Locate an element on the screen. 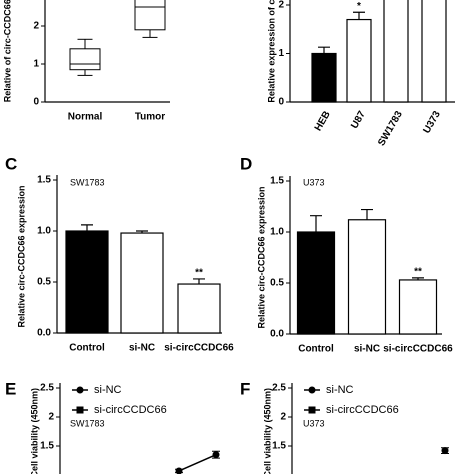 The height and width of the screenshot is (474, 474). panel-label: D is located at coordinates (246, 163).